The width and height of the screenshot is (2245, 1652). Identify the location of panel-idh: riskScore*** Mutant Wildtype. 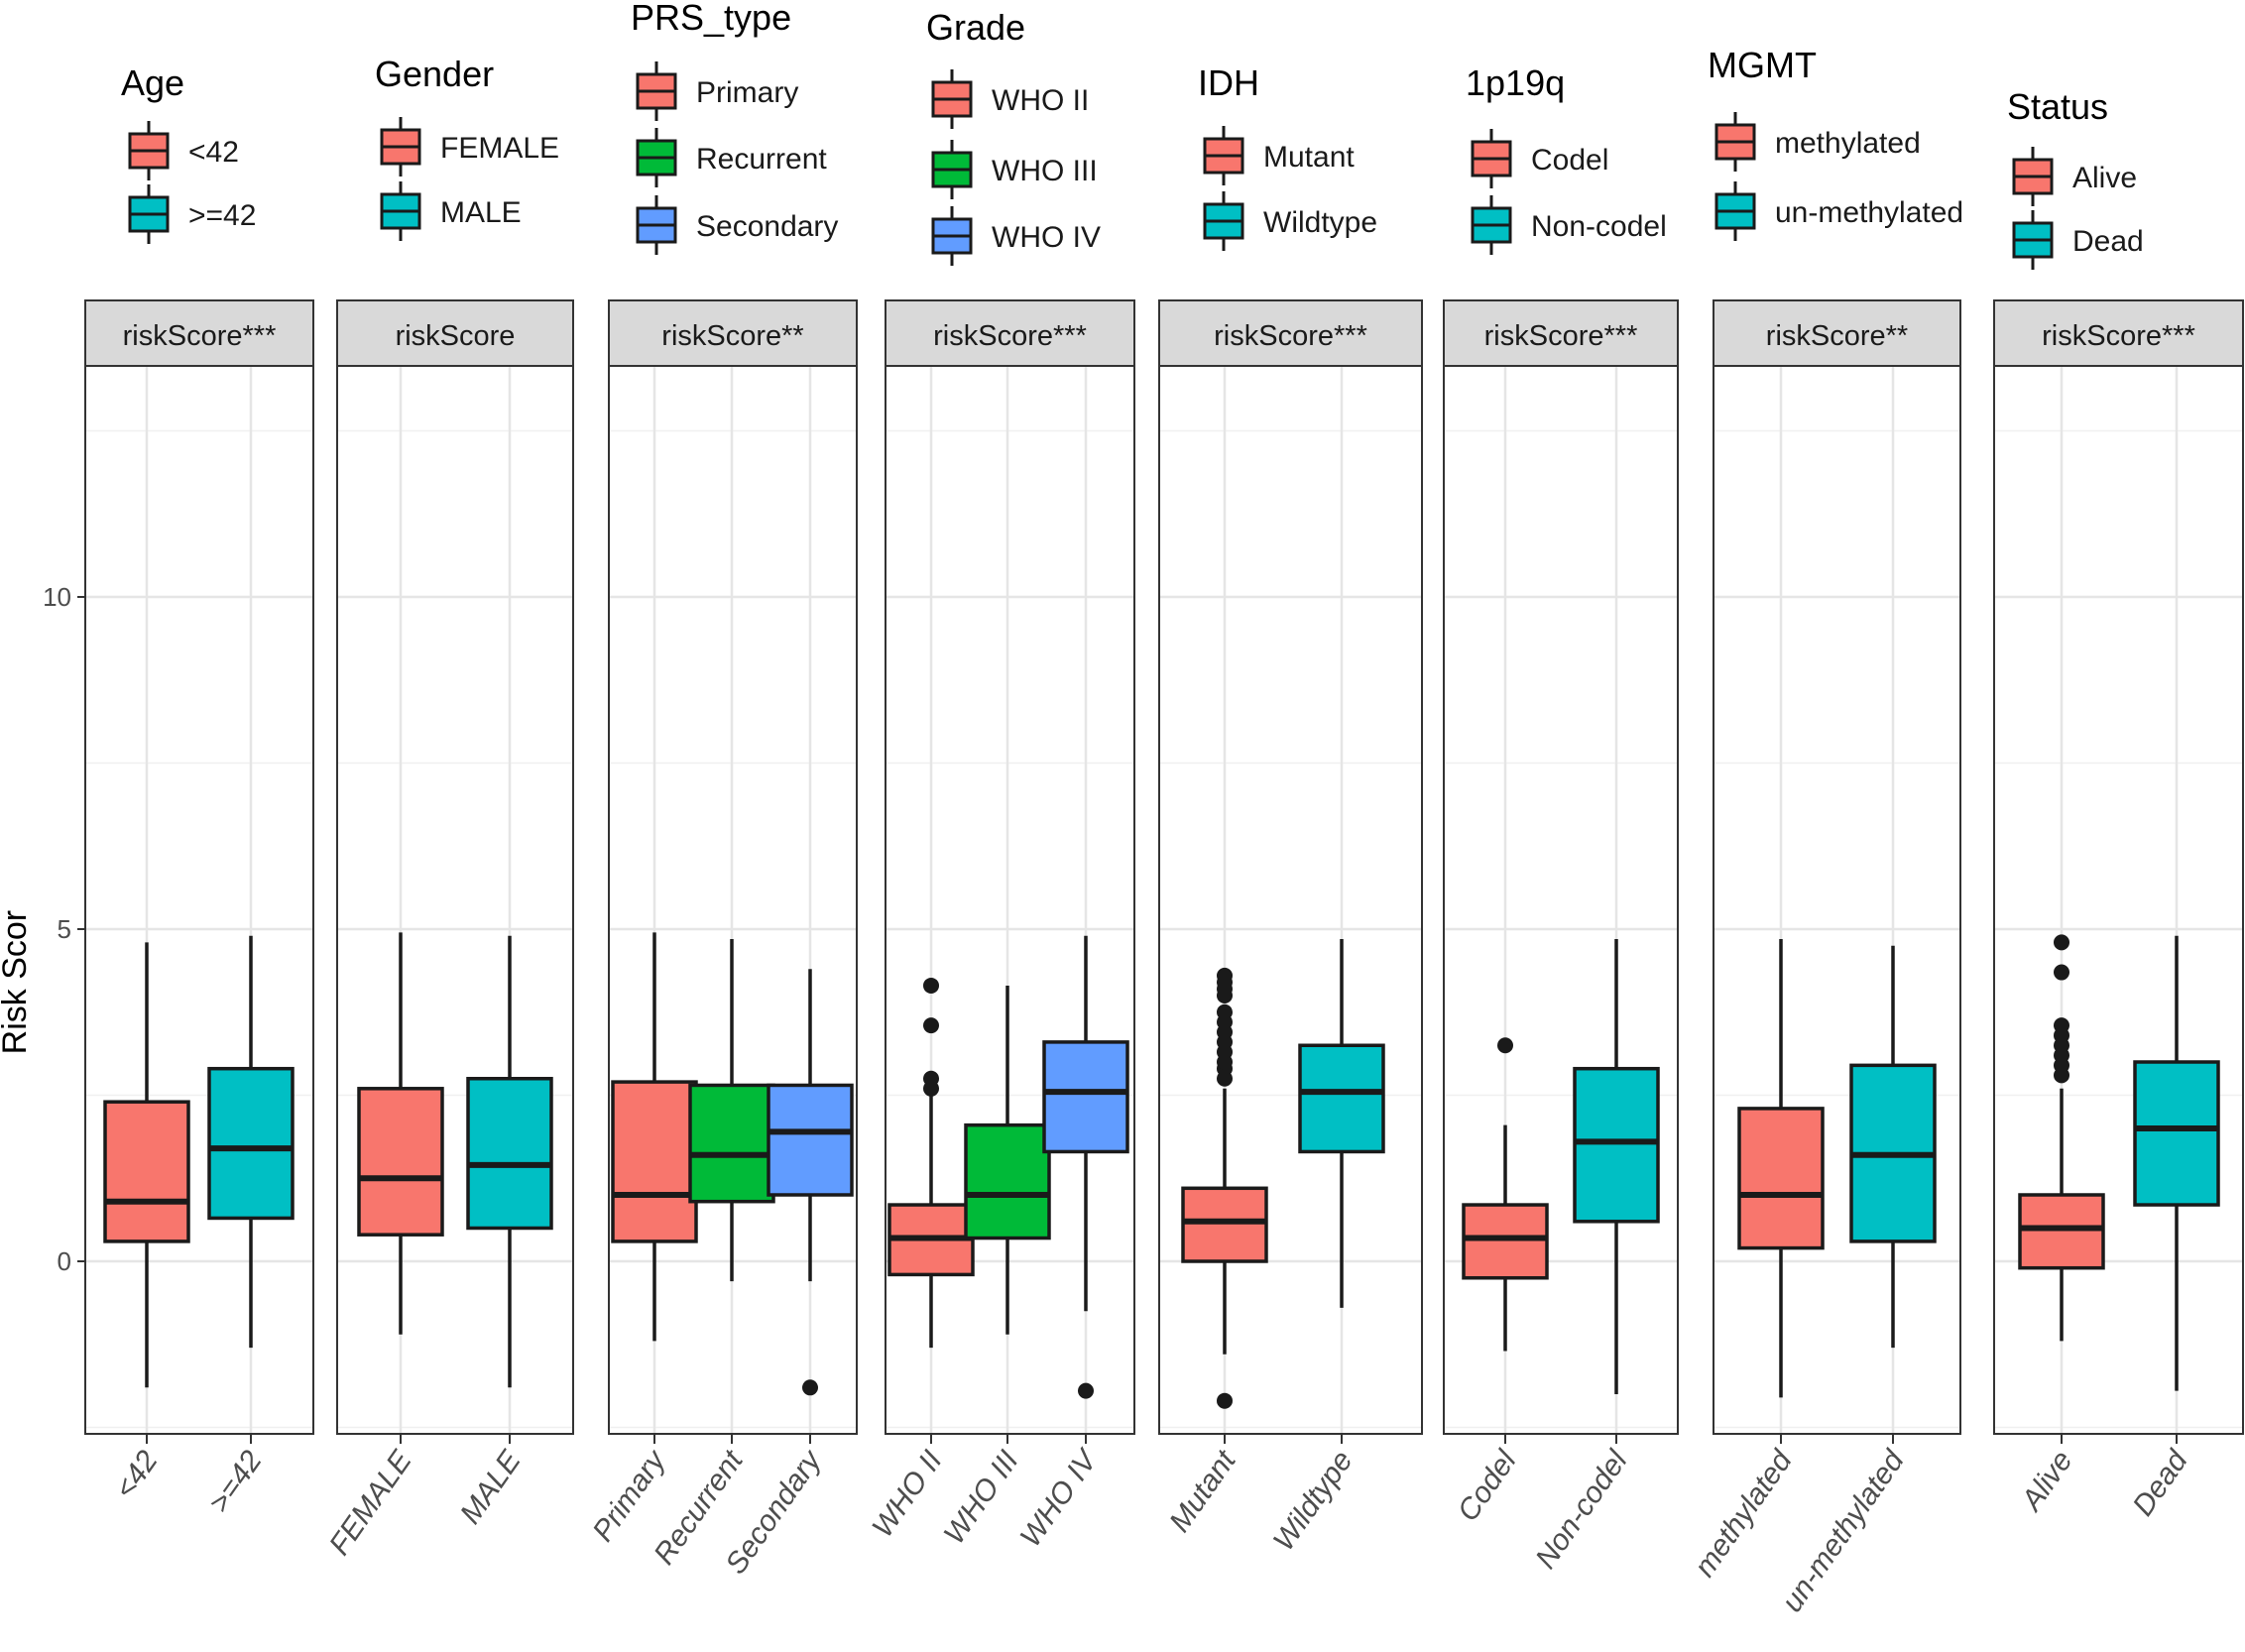
(1291, 928).